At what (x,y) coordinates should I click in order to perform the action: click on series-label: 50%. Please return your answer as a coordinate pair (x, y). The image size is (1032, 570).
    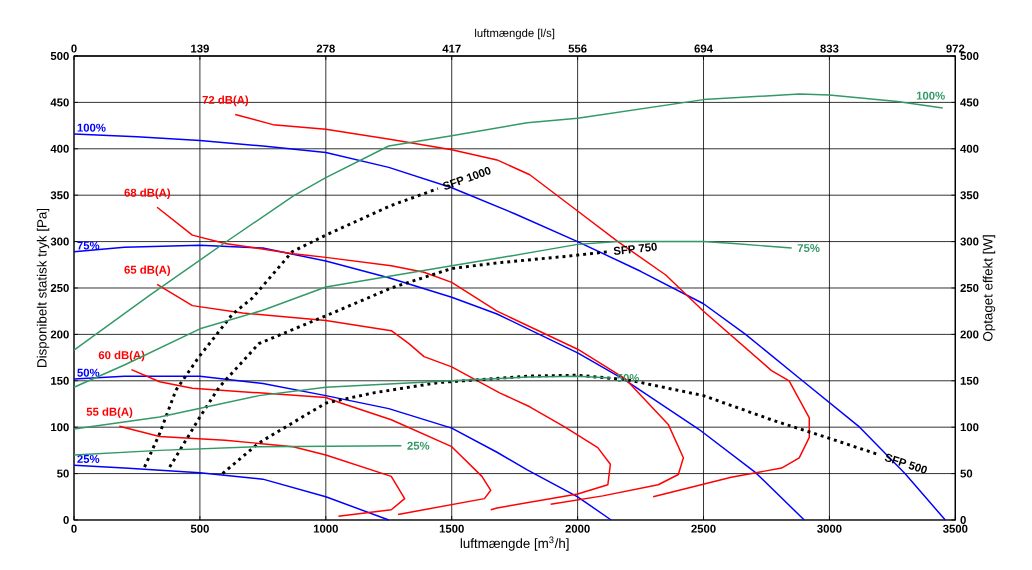
    Looking at the image, I should click on (88, 372).